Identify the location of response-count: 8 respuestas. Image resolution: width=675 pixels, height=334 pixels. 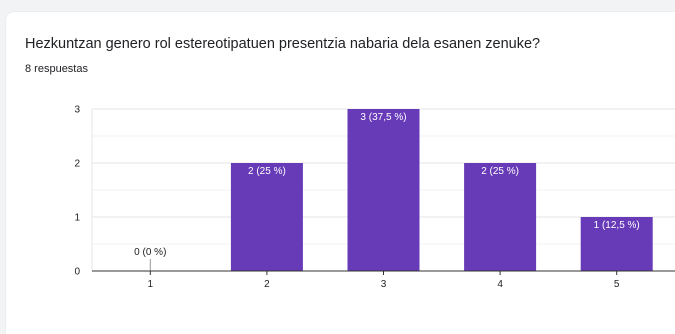
(56, 69).